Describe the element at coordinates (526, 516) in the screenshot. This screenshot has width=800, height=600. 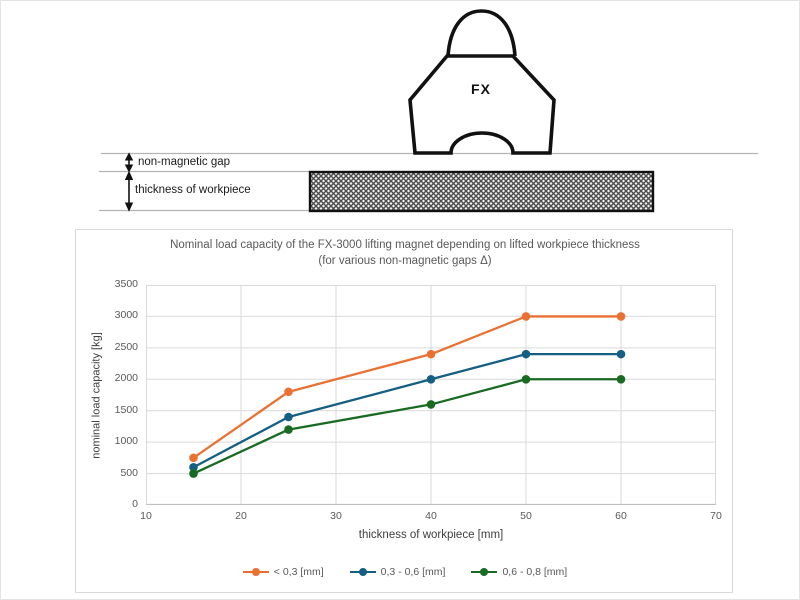
I see `x-tick-label: 50` at that location.